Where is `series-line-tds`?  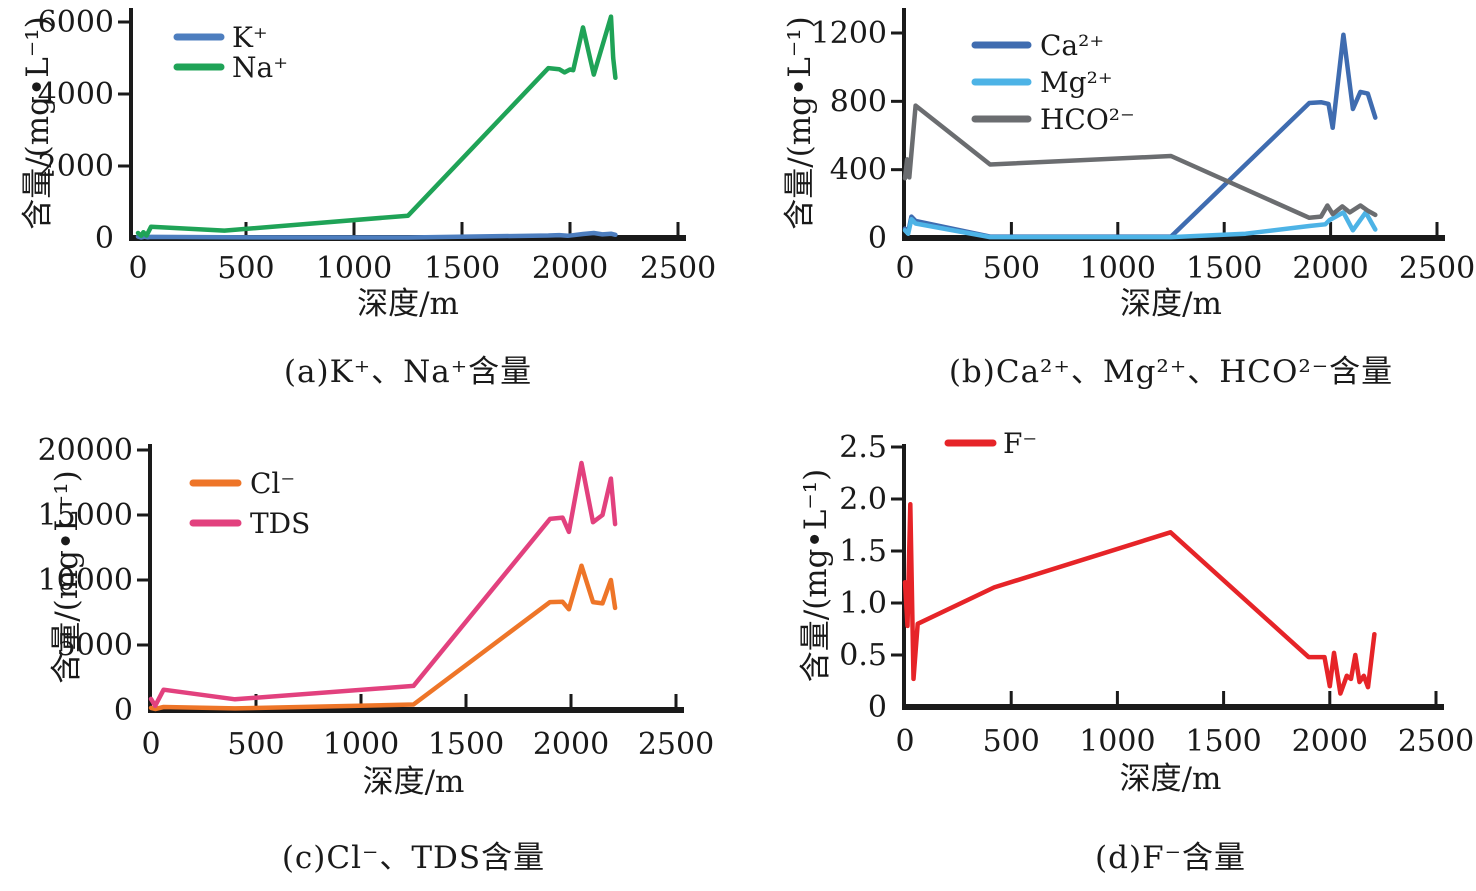
series-line-tds is located at coordinates (383, 584).